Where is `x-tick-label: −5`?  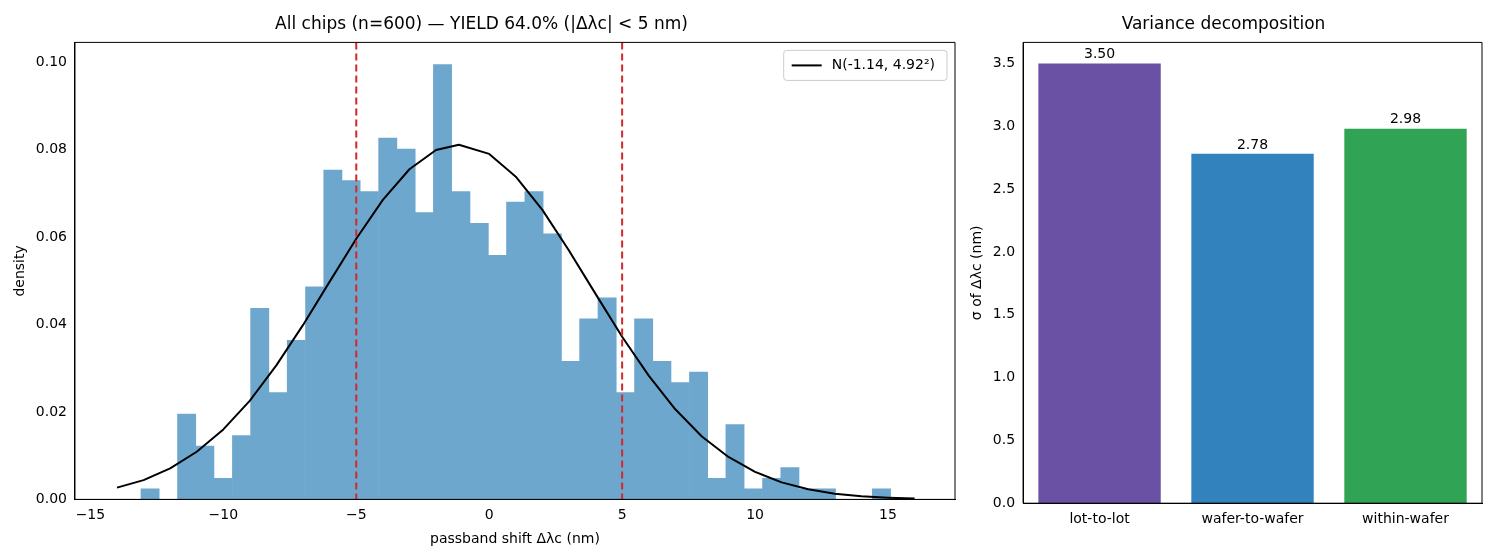 x-tick-label: −5 is located at coordinates (356, 514).